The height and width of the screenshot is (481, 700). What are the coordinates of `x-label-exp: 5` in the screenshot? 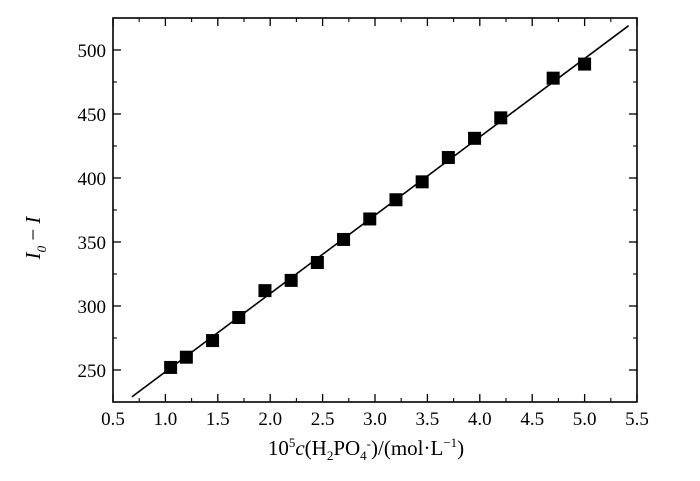 It's located at (292, 442).